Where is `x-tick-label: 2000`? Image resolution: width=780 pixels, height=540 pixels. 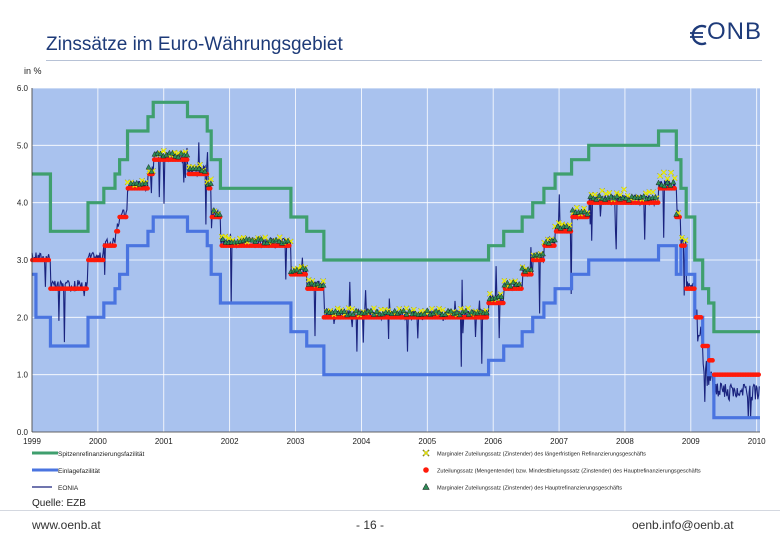 x-tick-label: 2000 is located at coordinates (98, 441).